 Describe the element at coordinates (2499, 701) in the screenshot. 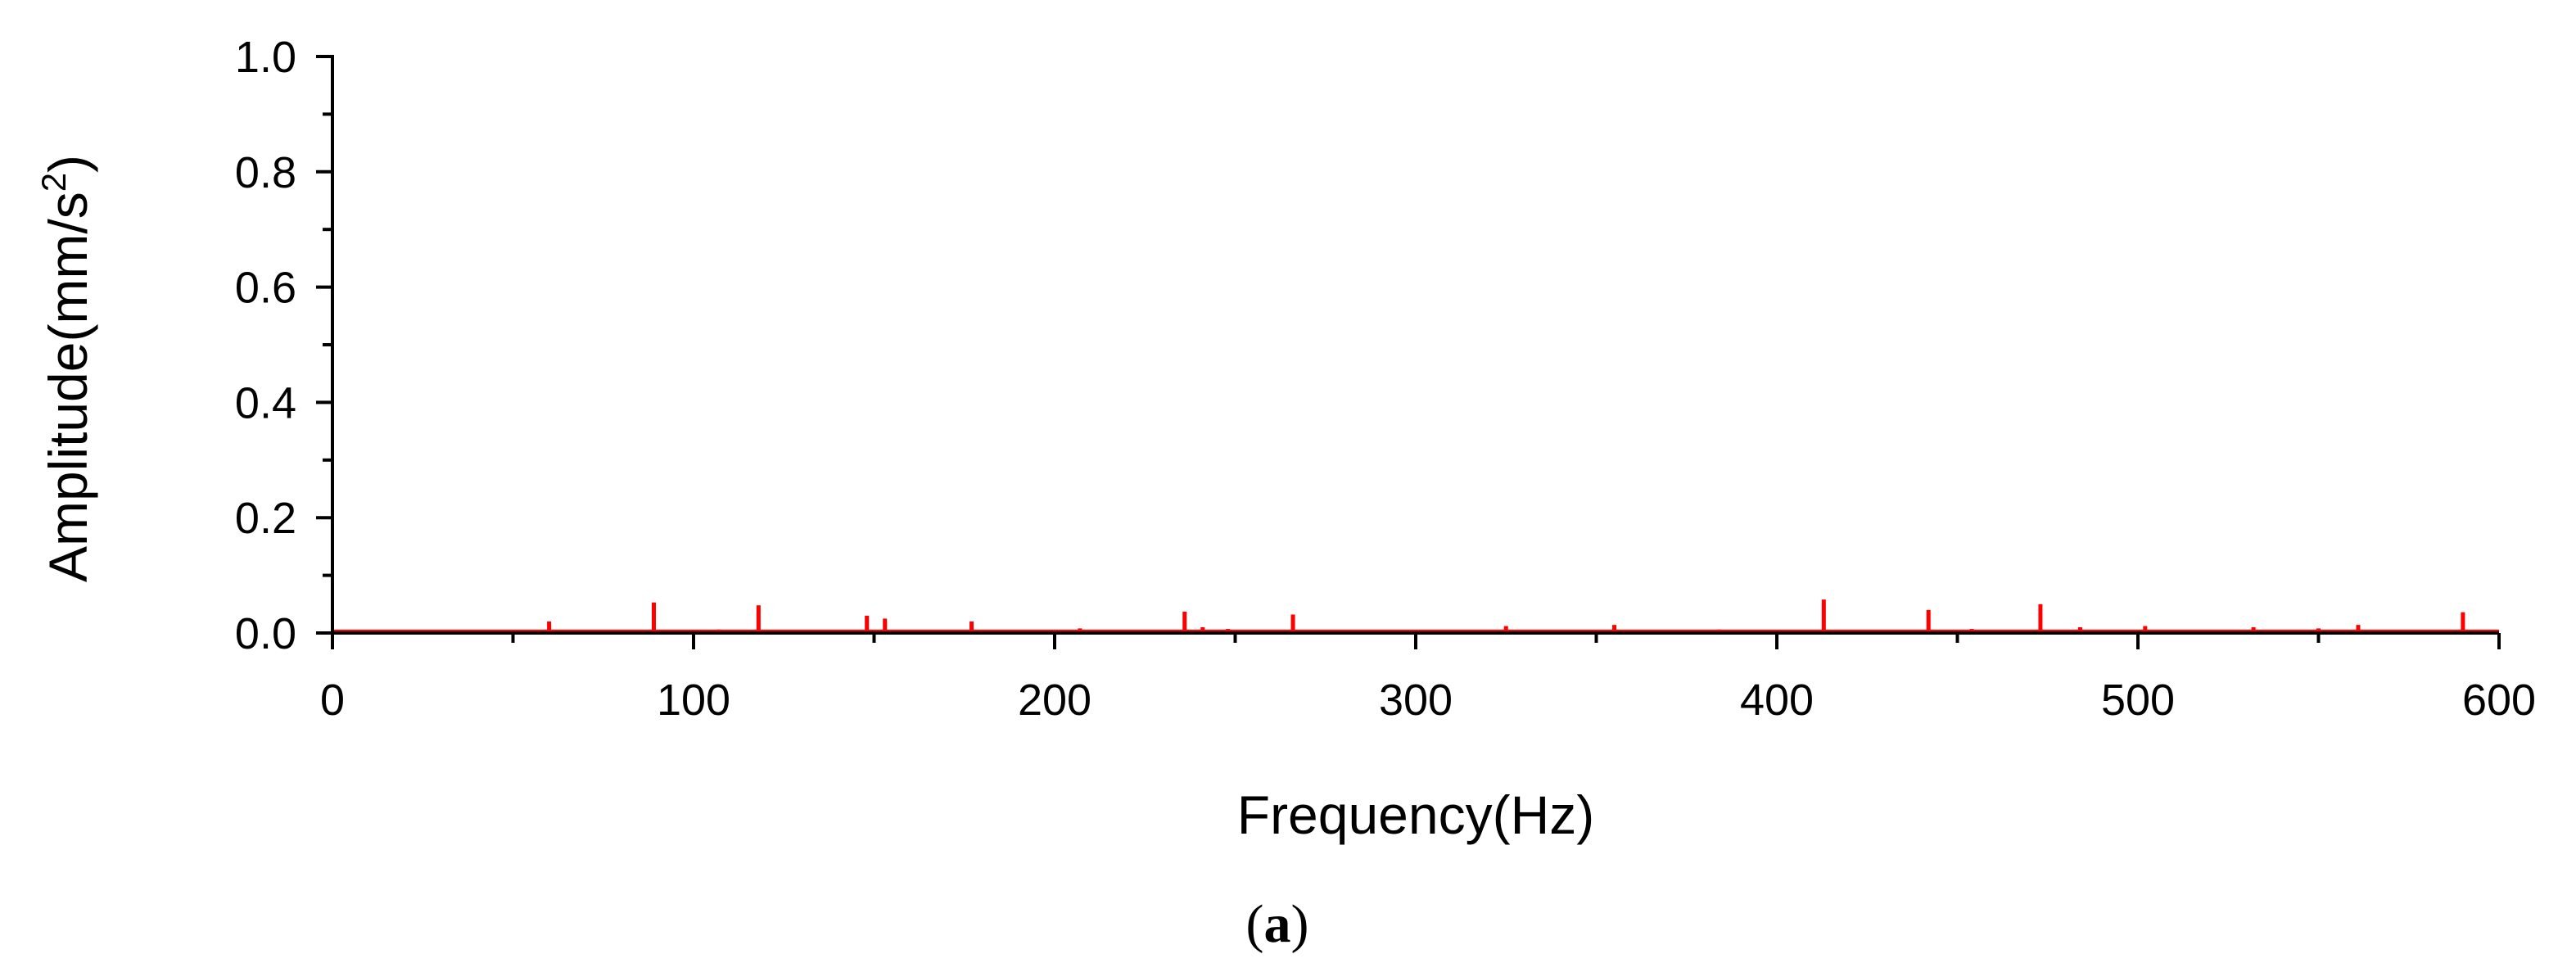

I see `x-tick-label: 600` at that location.